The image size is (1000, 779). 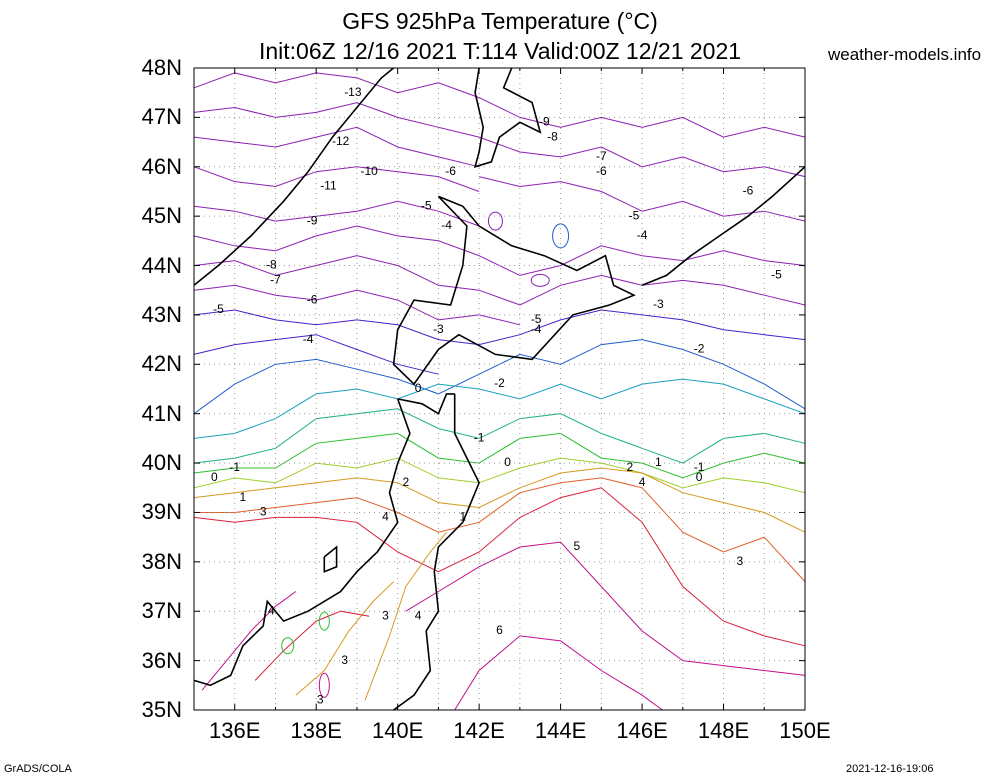 What do you see at coordinates (577, 546) in the screenshot?
I see `contour-label: 5` at bounding box center [577, 546].